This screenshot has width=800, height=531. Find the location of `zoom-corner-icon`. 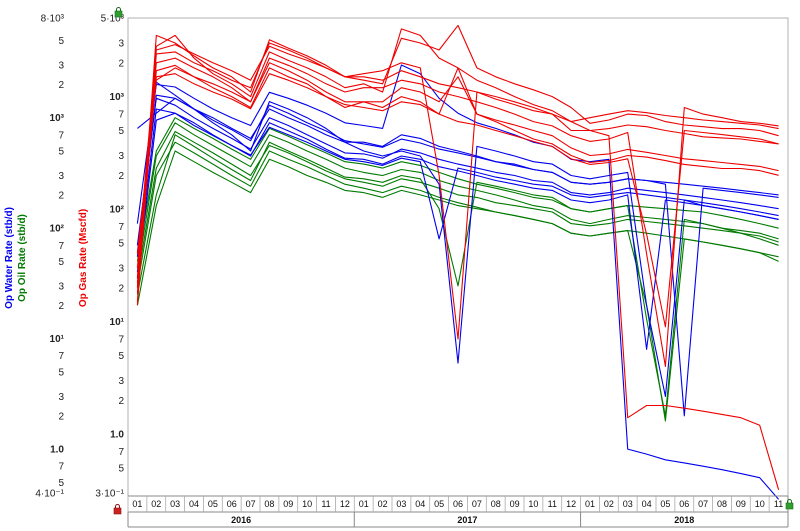

zoom-corner-icon is located at coordinates (789, 504).